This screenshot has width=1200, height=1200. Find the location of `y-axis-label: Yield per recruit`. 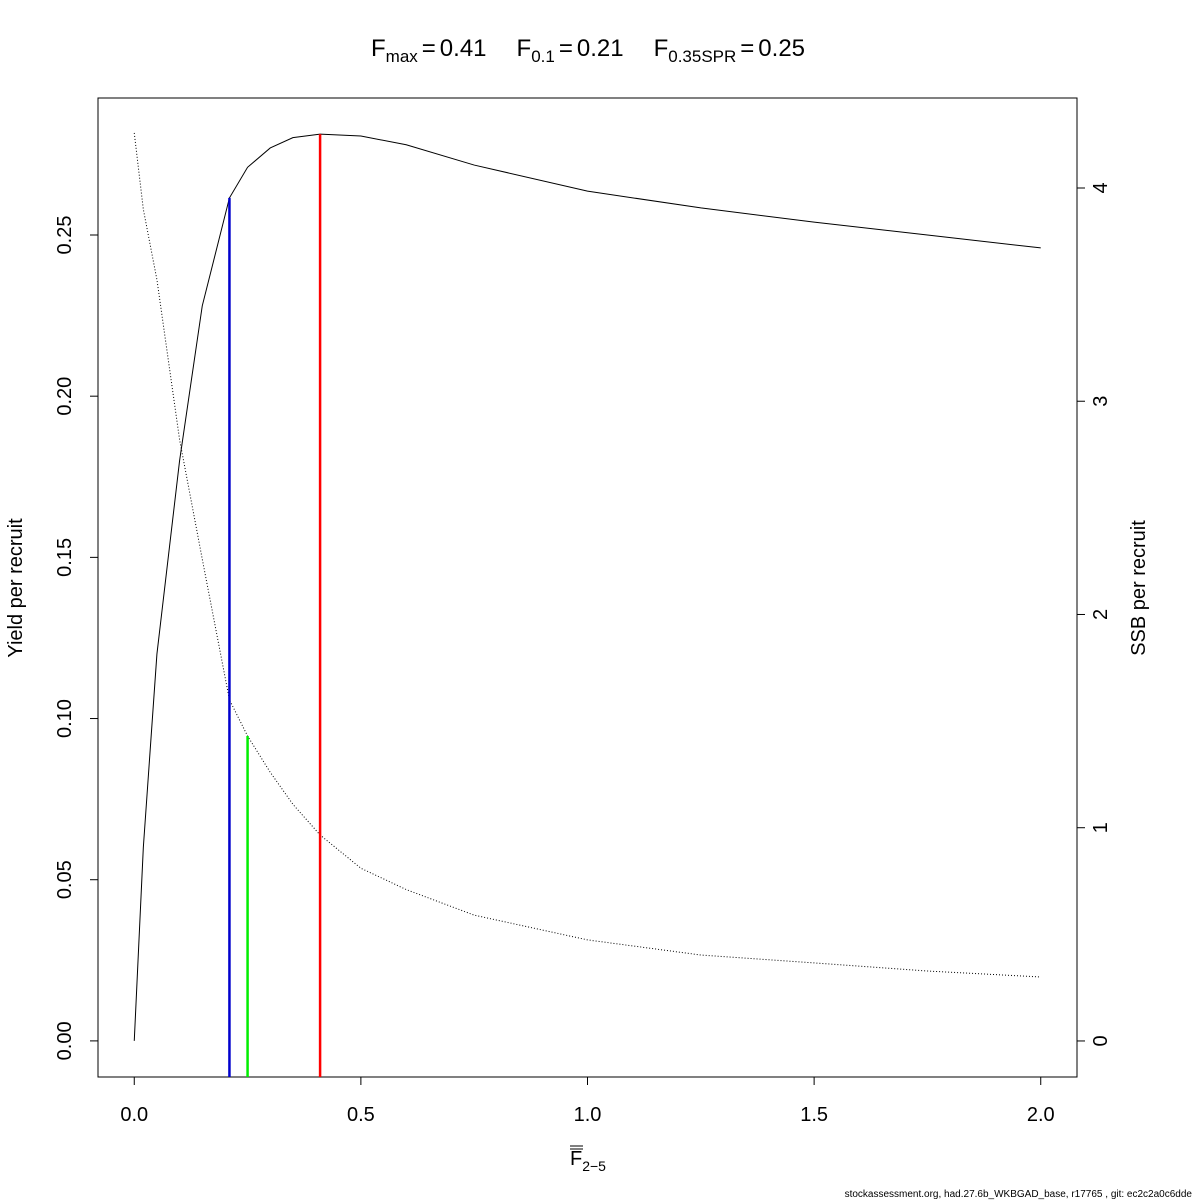

y-axis-label: Yield per recruit is located at coordinates (16, 588).